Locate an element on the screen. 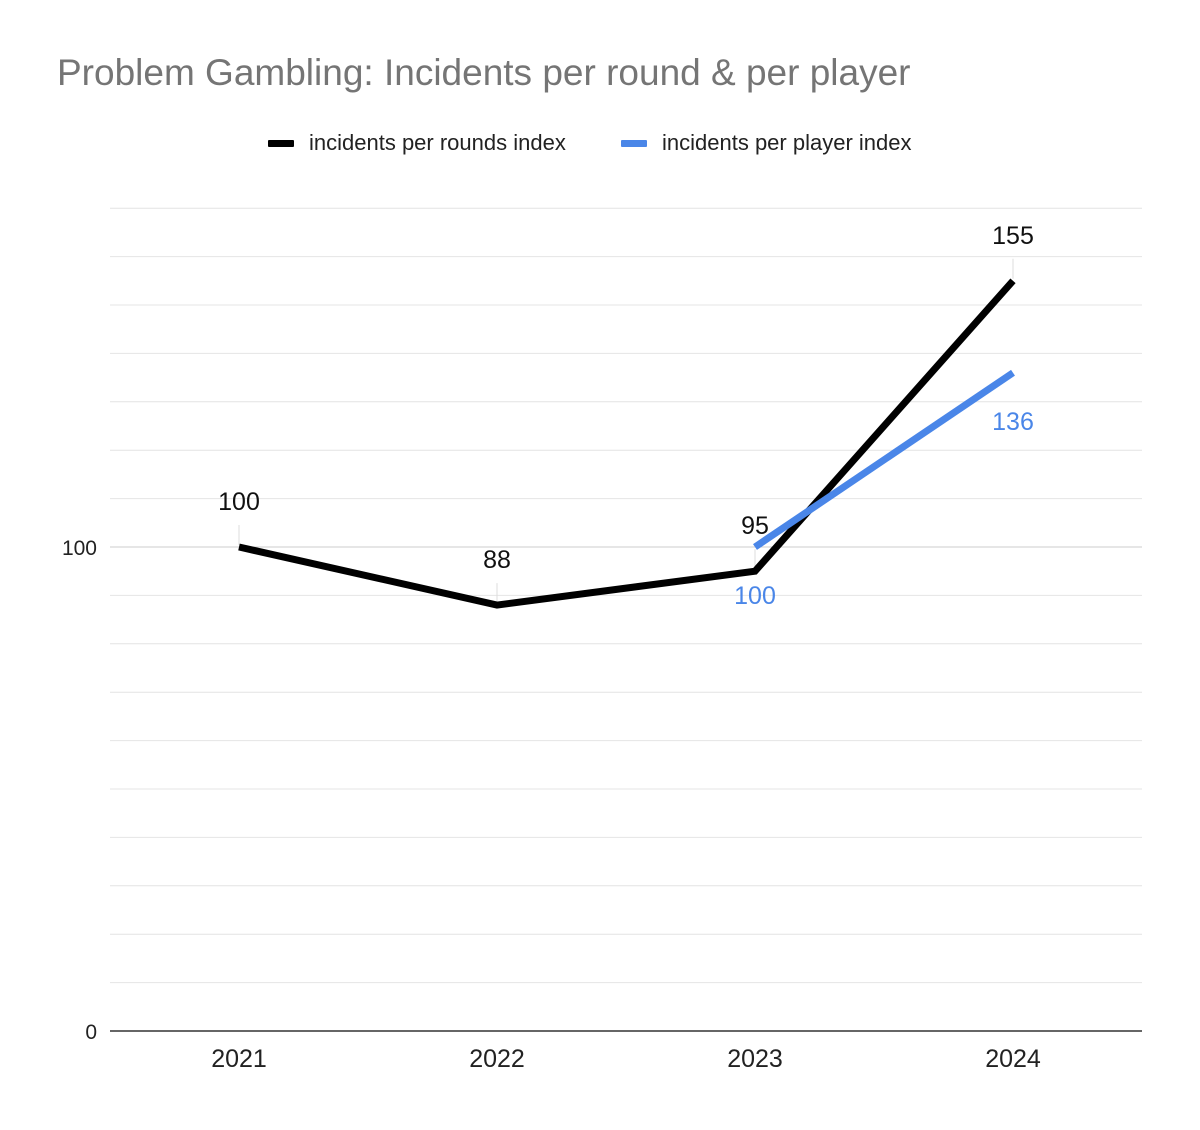 Image resolution: width=1200 pixels, height=1130 pixels. data-label: 88 is located at coordinates (497, 560).